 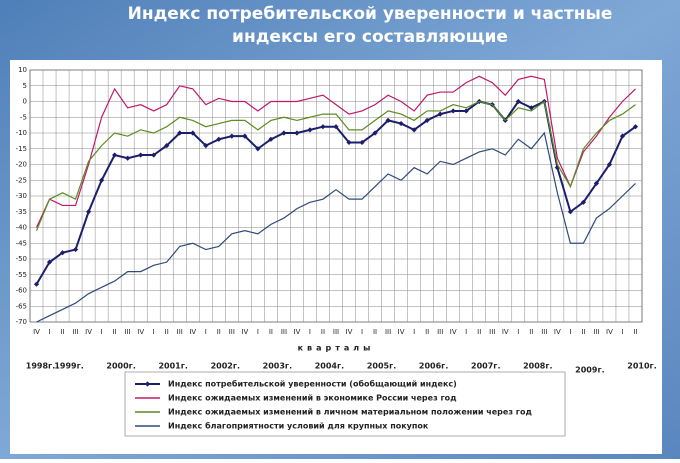 What do you see at coordinates (21, 196) in the screenshot?
I see `y-tick-label: -30` at bounding box center [21, 196].